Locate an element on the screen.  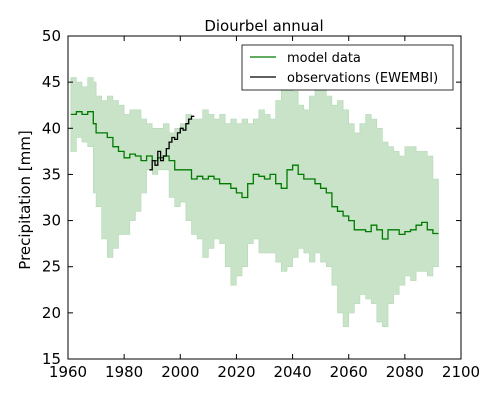
y-tick-label: 25 is located at coordinates (51, 267).